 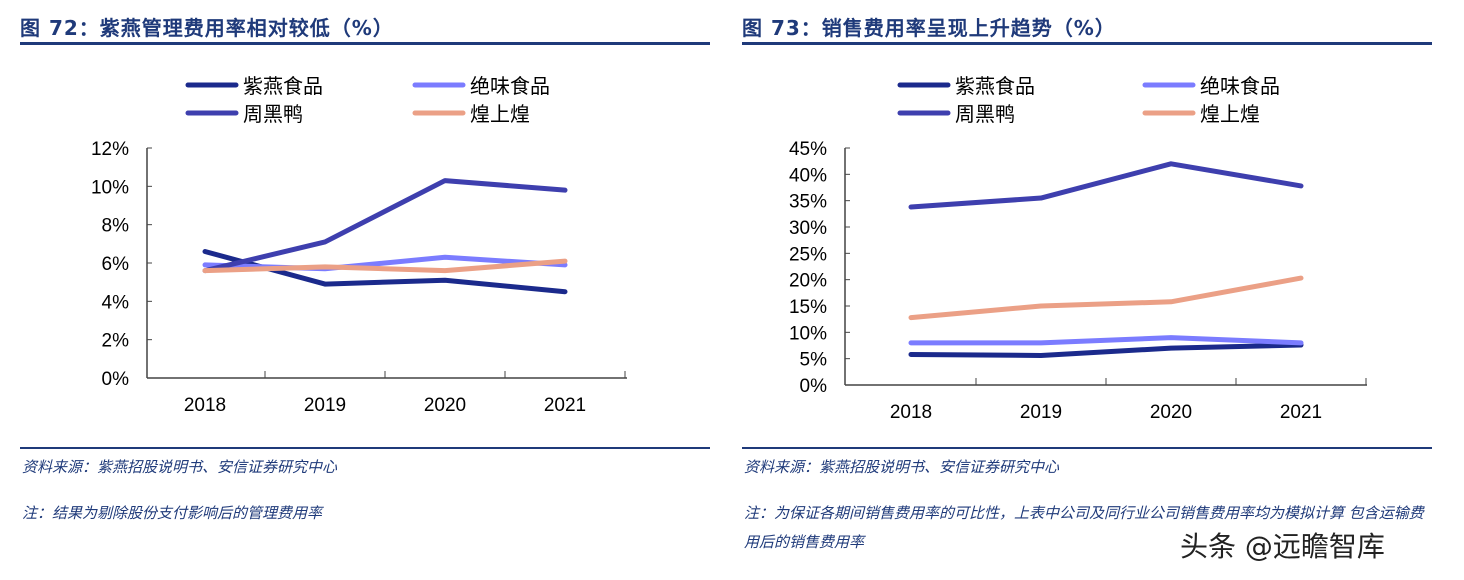 I want to click on chart1-y-tick-label: 12%, so click(x=110, y=149).